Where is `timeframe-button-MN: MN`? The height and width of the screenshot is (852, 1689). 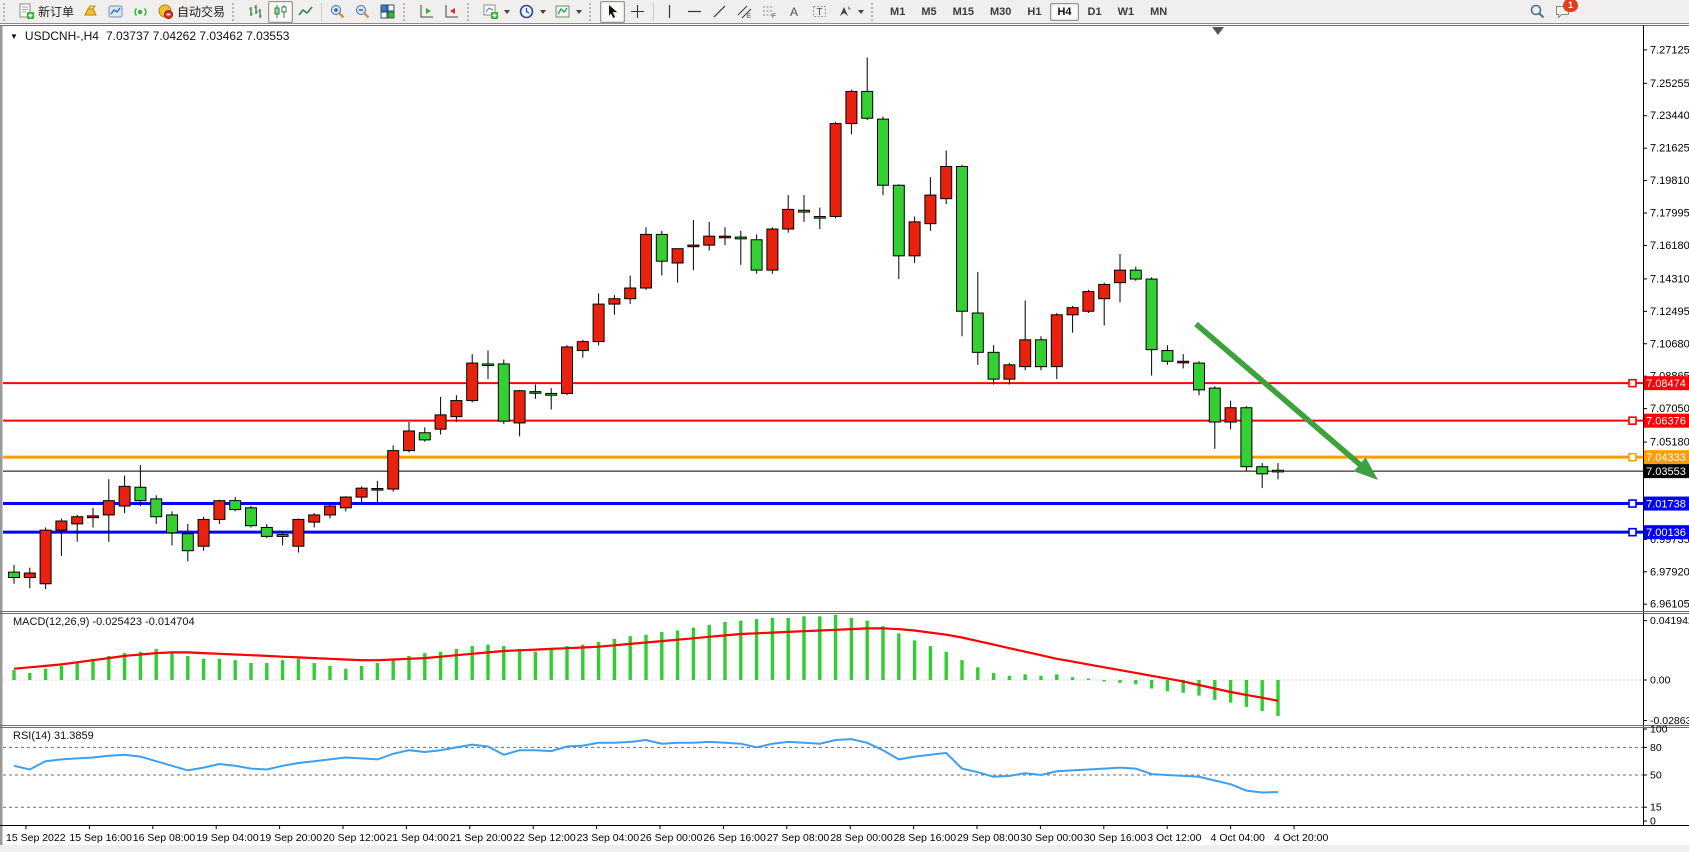 timeframe-button-MN: MN is located at coordinates (1159, 11).